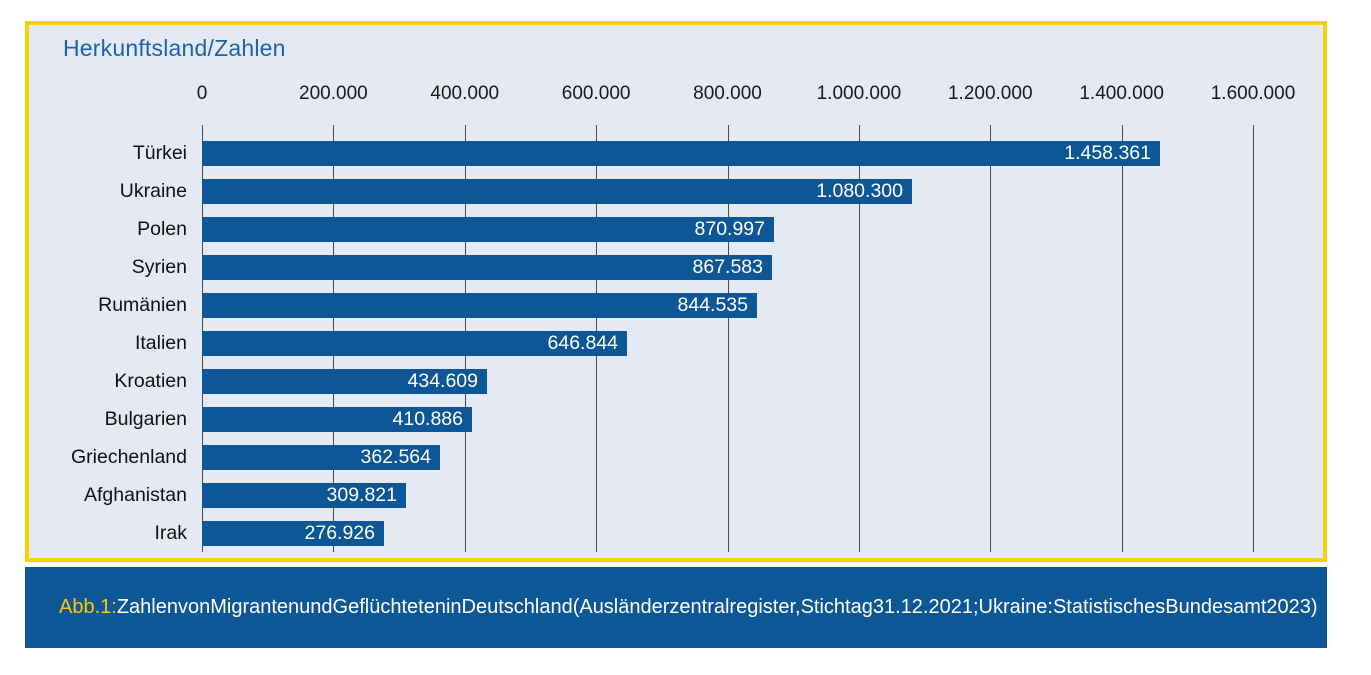  What do you see at coordinates (337, 419) in the screenshot?
I see `bar: 410.886` at bounding box center [337, 419].